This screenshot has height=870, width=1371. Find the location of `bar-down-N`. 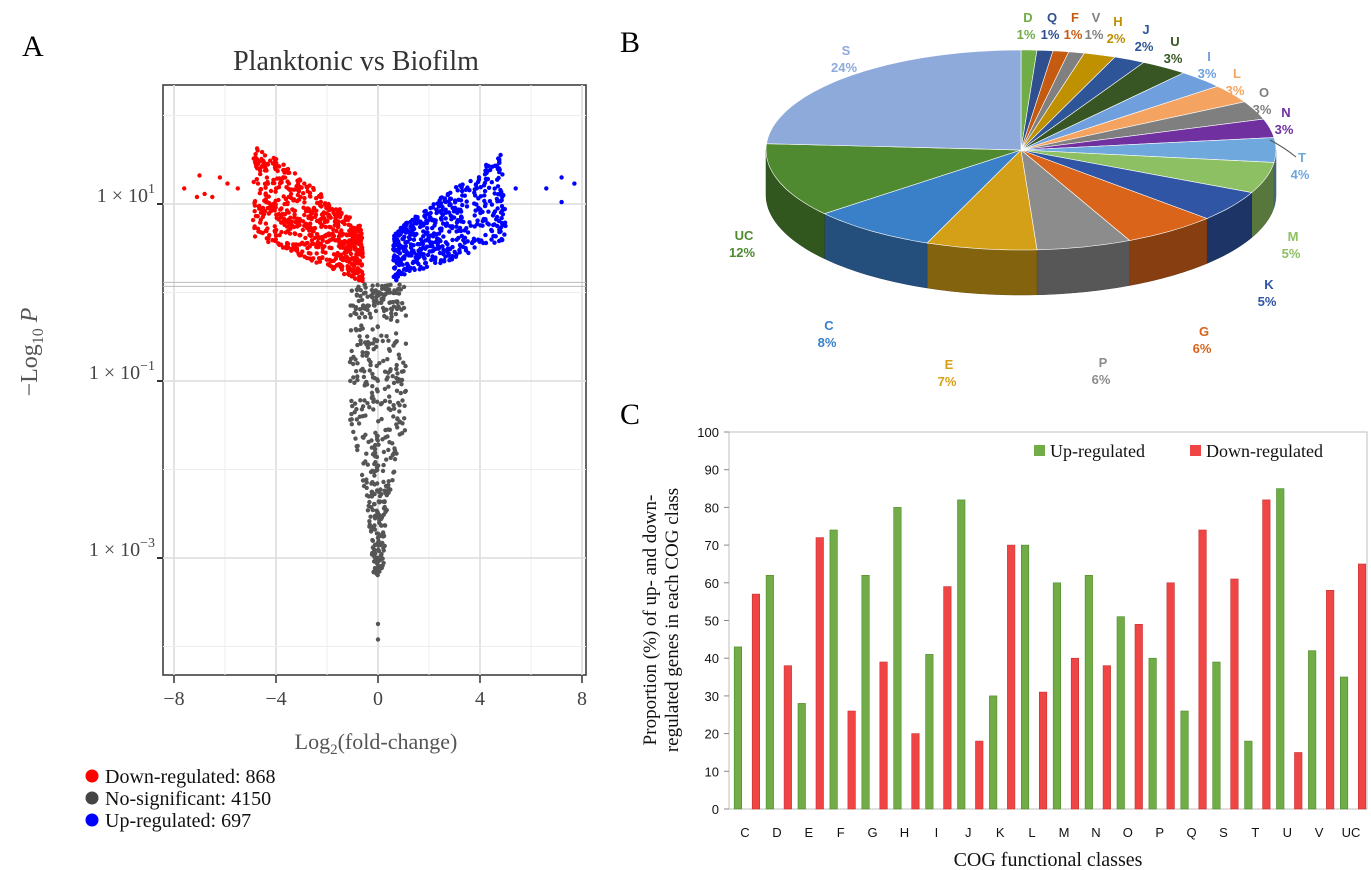

bar-down-N is located at coordinates (1106, 737).